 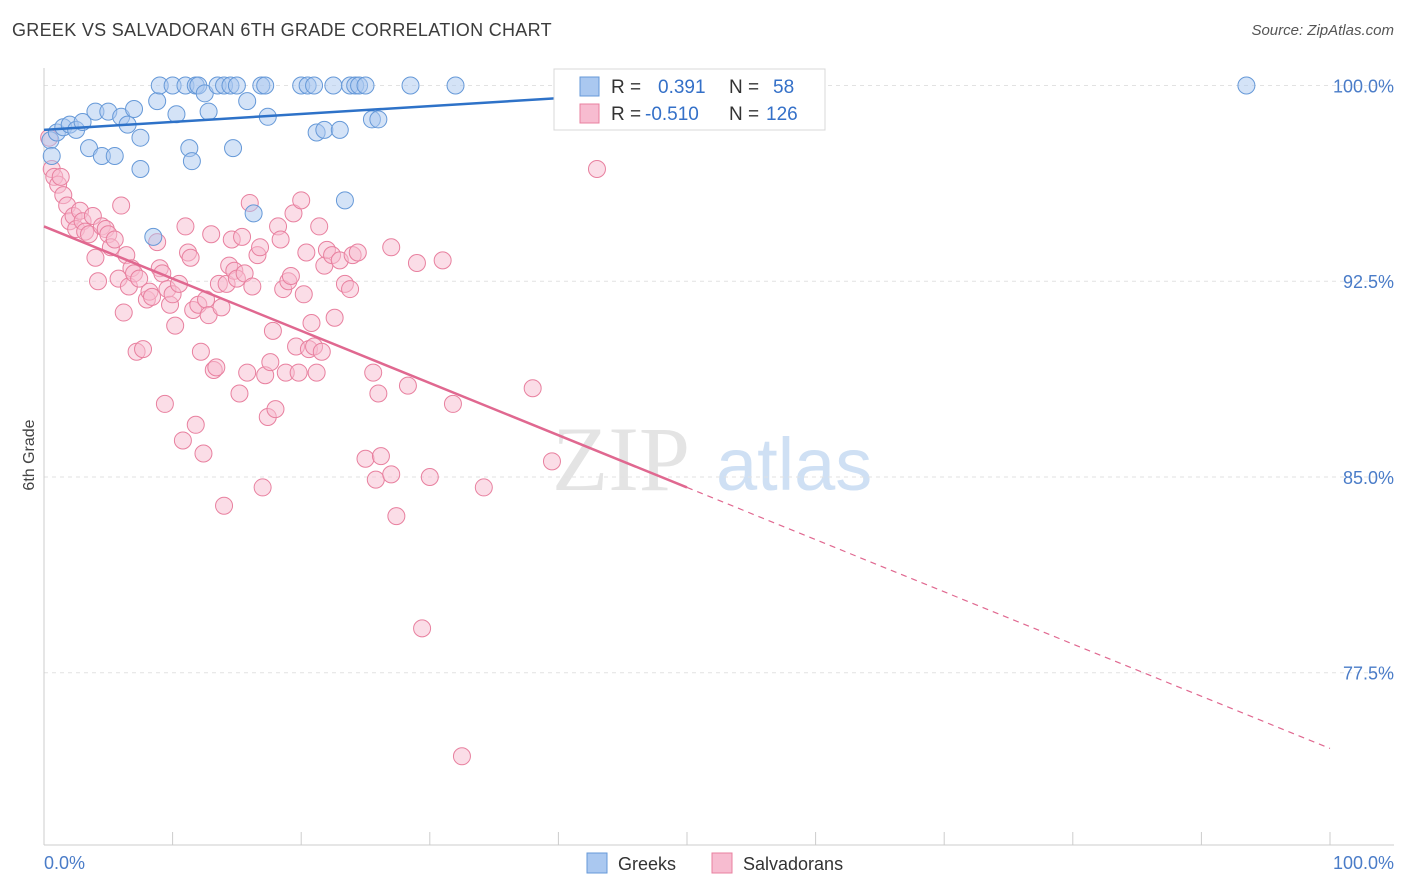 I want to click on y-tick-labels: 100.0% 92.5% 85.0% 77.5%, so click(x=1363, y=379).